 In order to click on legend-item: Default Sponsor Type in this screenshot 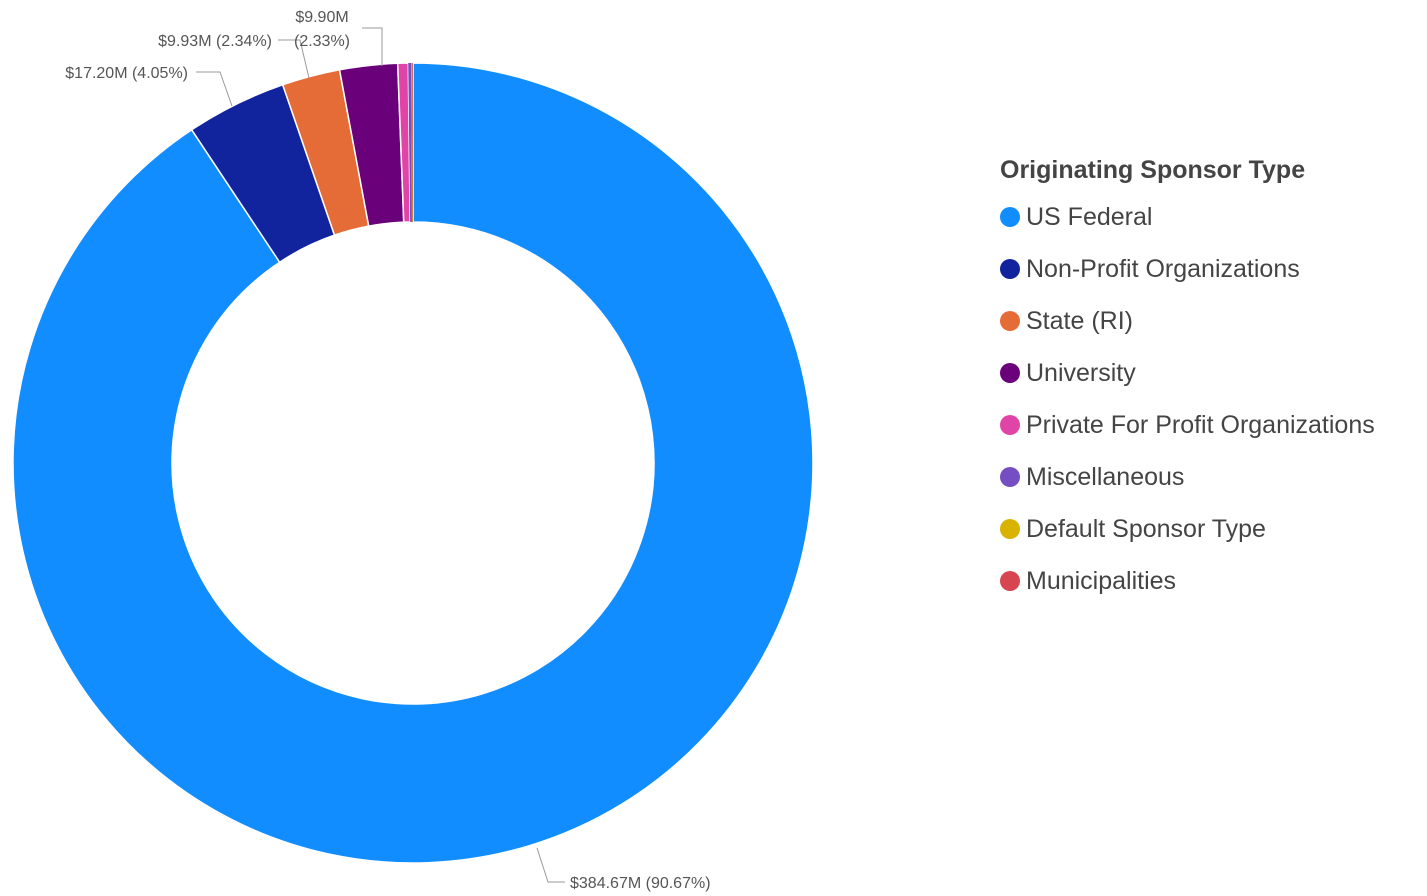, I will do `click(1187, 529)`.